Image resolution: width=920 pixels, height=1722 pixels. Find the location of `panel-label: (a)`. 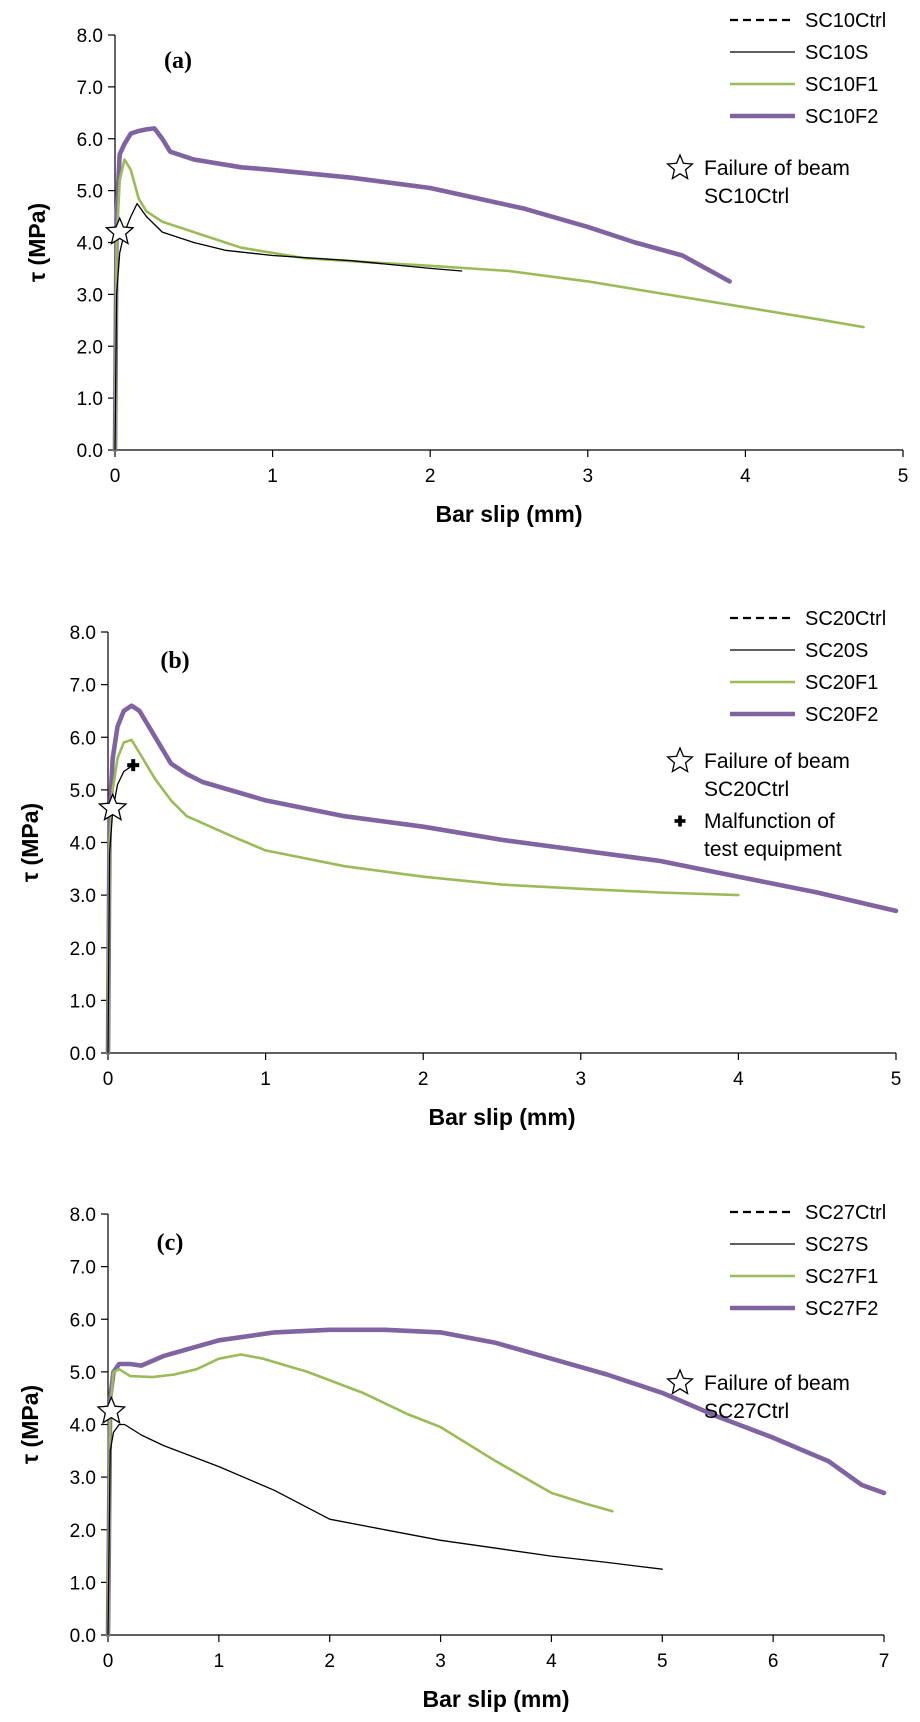

panel-label: (a) is located at coordinates (178, 61).